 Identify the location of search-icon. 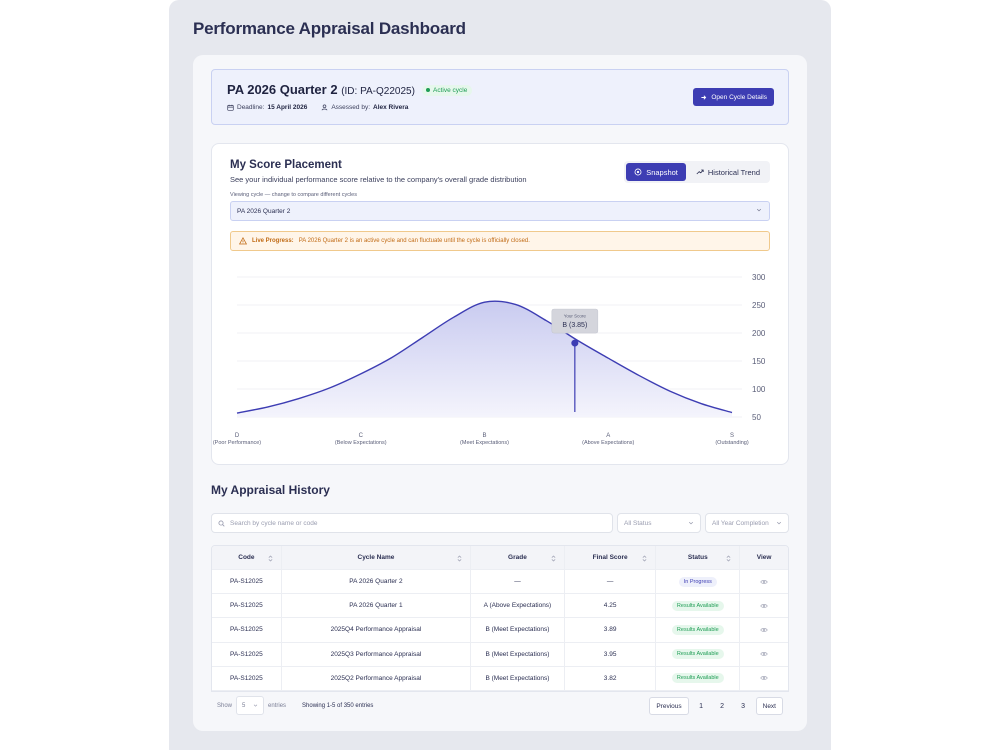
(221, 523).